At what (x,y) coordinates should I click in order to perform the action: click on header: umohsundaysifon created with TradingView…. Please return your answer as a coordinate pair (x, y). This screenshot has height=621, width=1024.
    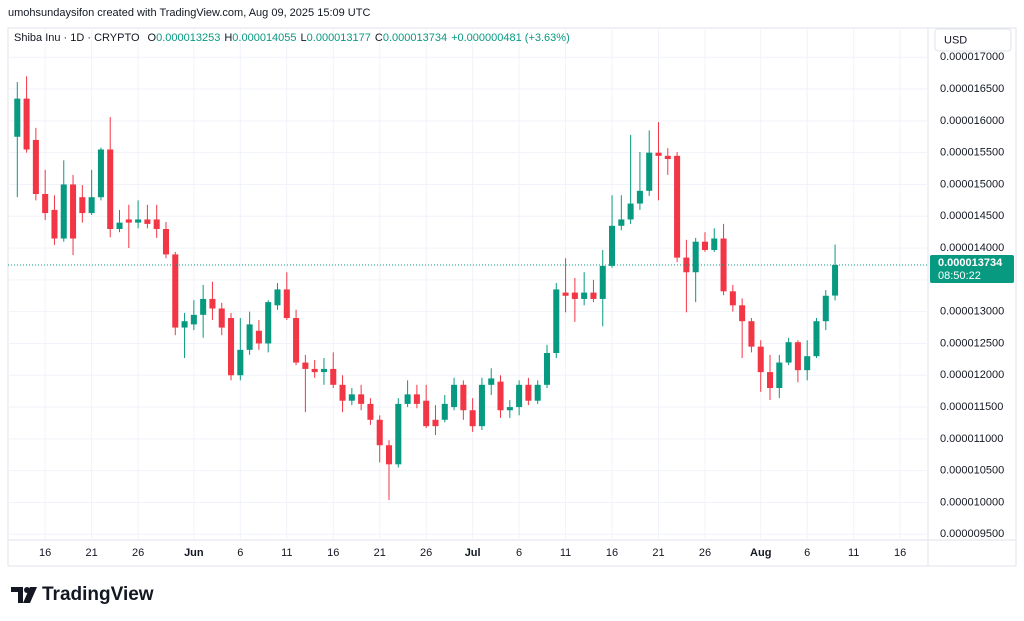
    Looking at the image, I should click on (189, 13).